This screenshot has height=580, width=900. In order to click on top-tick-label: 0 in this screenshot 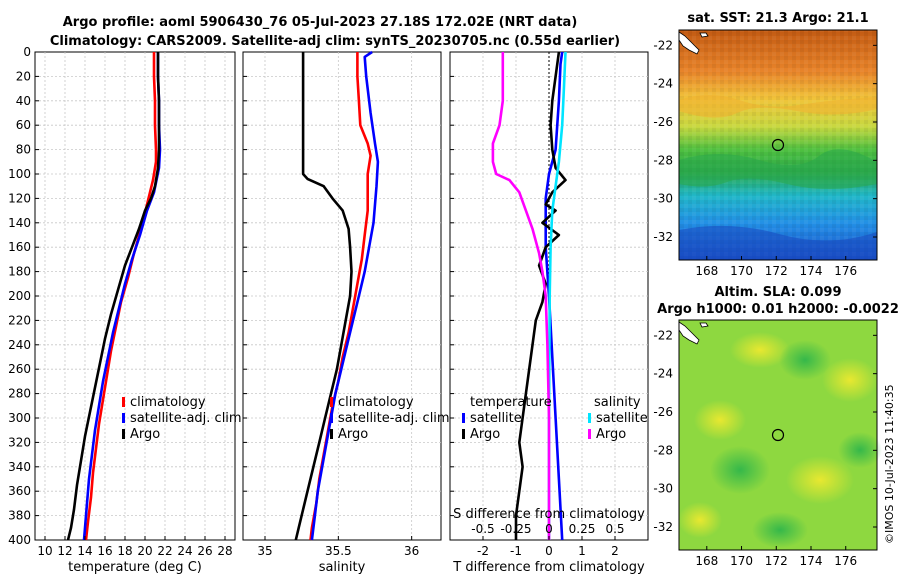, I will do `click(549, 529)`.